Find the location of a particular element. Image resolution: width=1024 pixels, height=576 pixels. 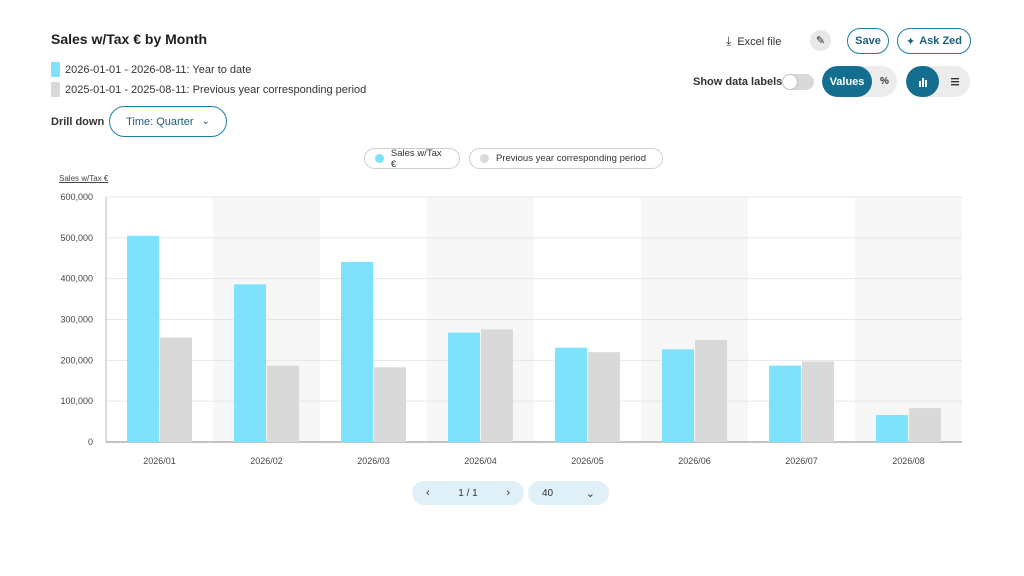

y-tick-label: 0 is located at coordinates (90, 442).